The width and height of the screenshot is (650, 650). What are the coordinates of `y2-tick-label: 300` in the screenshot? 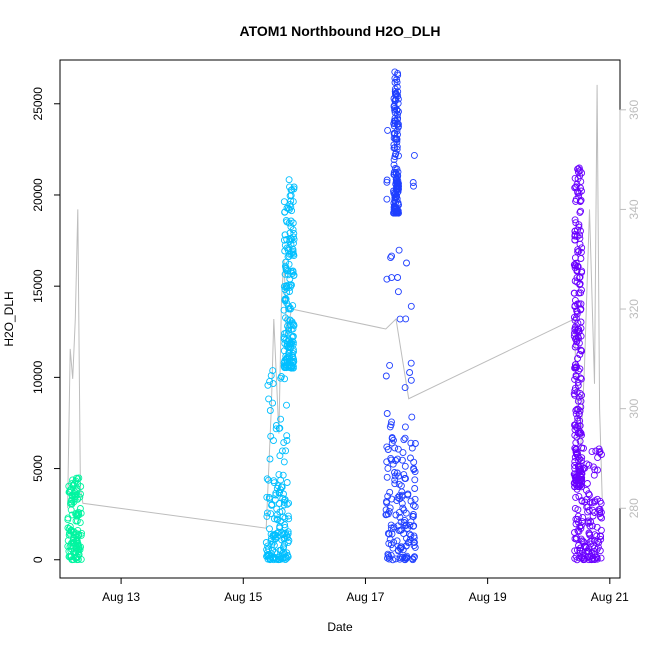 It's located at (634, 408).